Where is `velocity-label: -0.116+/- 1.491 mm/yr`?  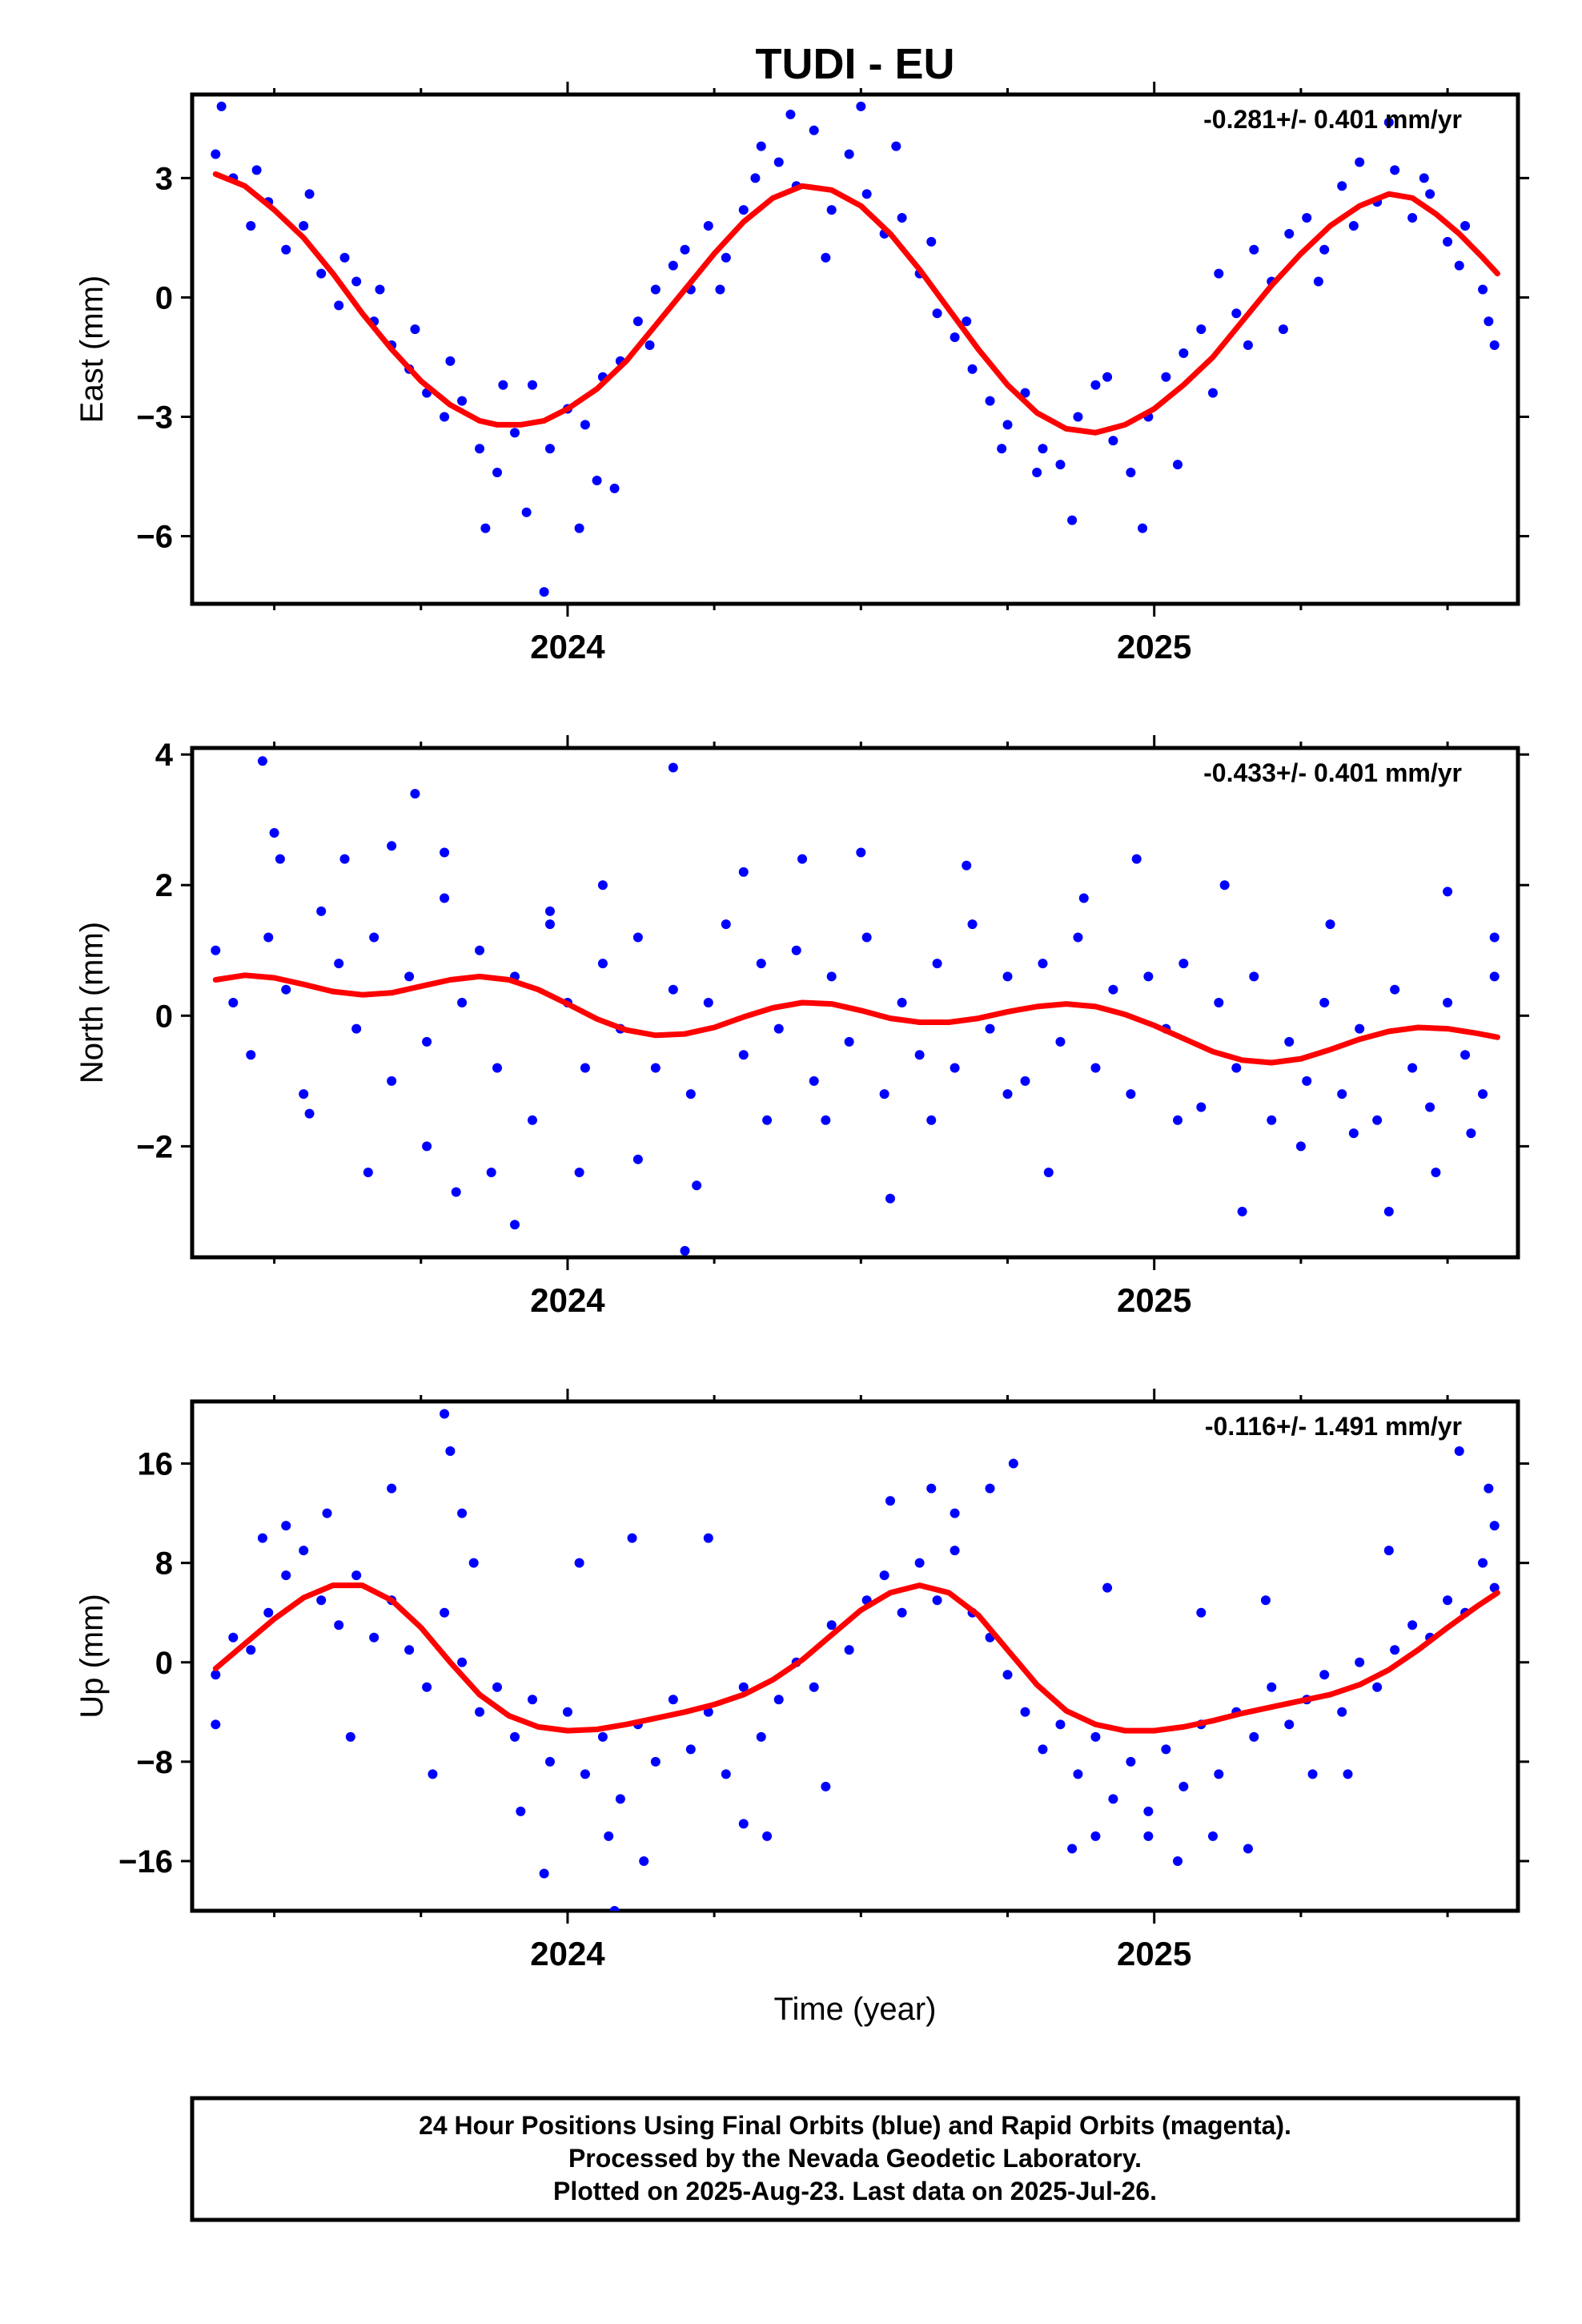 velocity-label: -0.116+/- 1.491 mm/yr is located at coordinates (1333, 1426).